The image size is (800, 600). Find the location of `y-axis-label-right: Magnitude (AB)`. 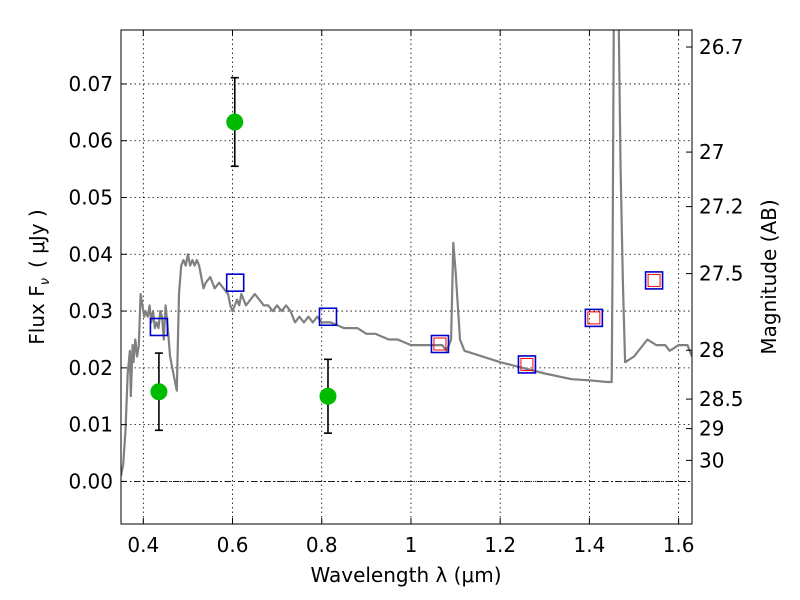

y-axis-label-right: Magnitude (AB) is located at coordinates (769, 276).